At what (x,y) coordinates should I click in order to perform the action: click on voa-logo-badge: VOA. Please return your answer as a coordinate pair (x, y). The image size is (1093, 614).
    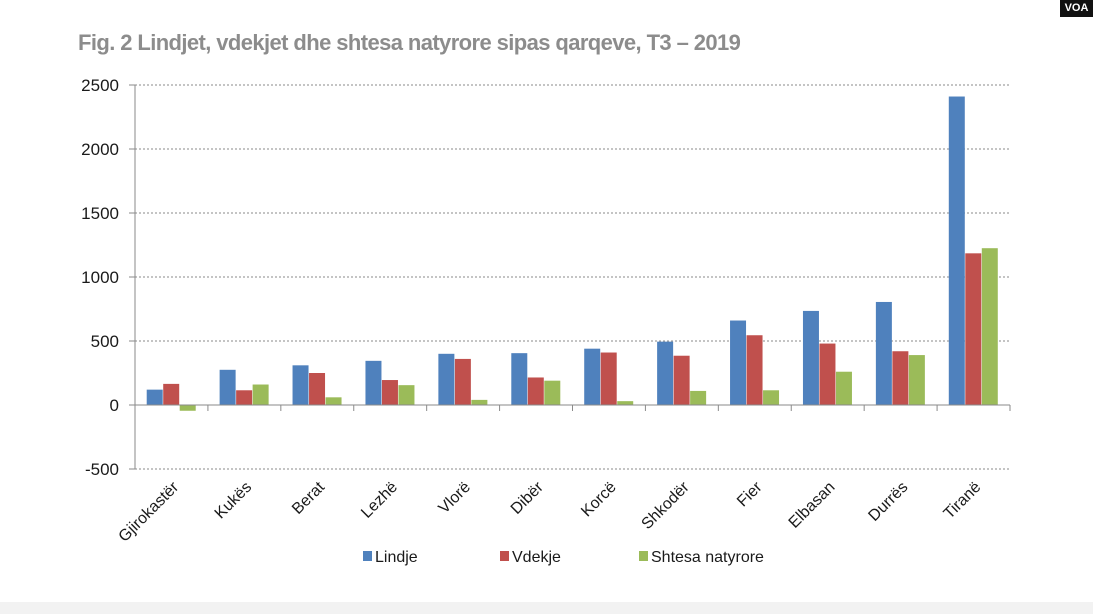
    Looking at the image, I should click on (1076, 8).